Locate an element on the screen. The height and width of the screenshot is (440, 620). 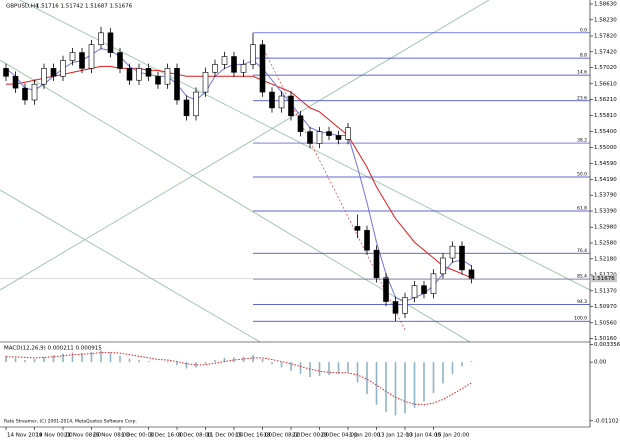
series-line is located at coordinates (239, 379).